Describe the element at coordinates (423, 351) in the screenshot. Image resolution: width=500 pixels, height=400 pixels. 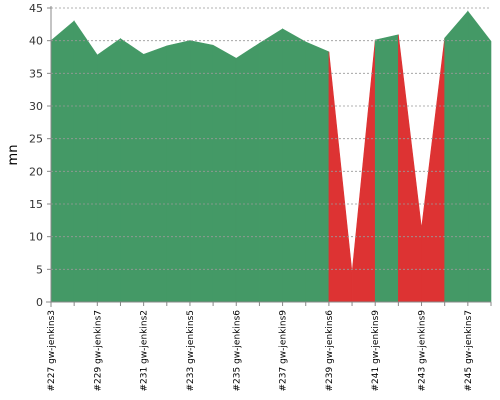
I see `x-tick-label-9: #243 gw-jenkins9` at that location.